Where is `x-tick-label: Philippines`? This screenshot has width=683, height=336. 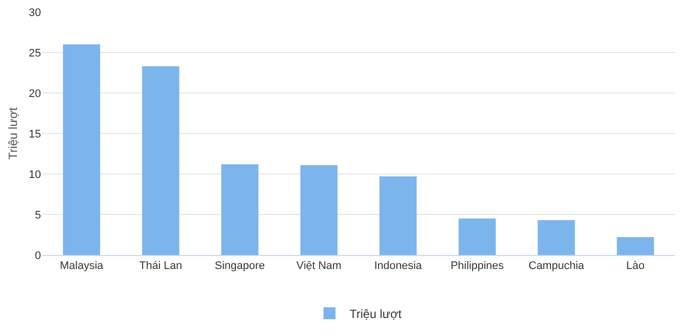
x-tick-label: Philippines is located at coordinates (477, 266).